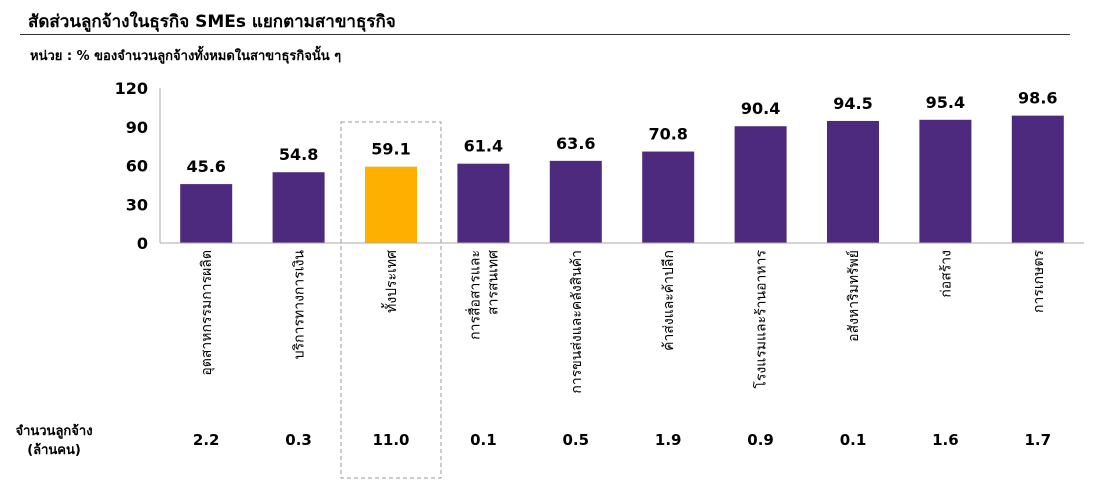 Image resolution: width=1096 pixels, height=480 pixels. I want to click on y-tick-label: 90, so click(137, 127).